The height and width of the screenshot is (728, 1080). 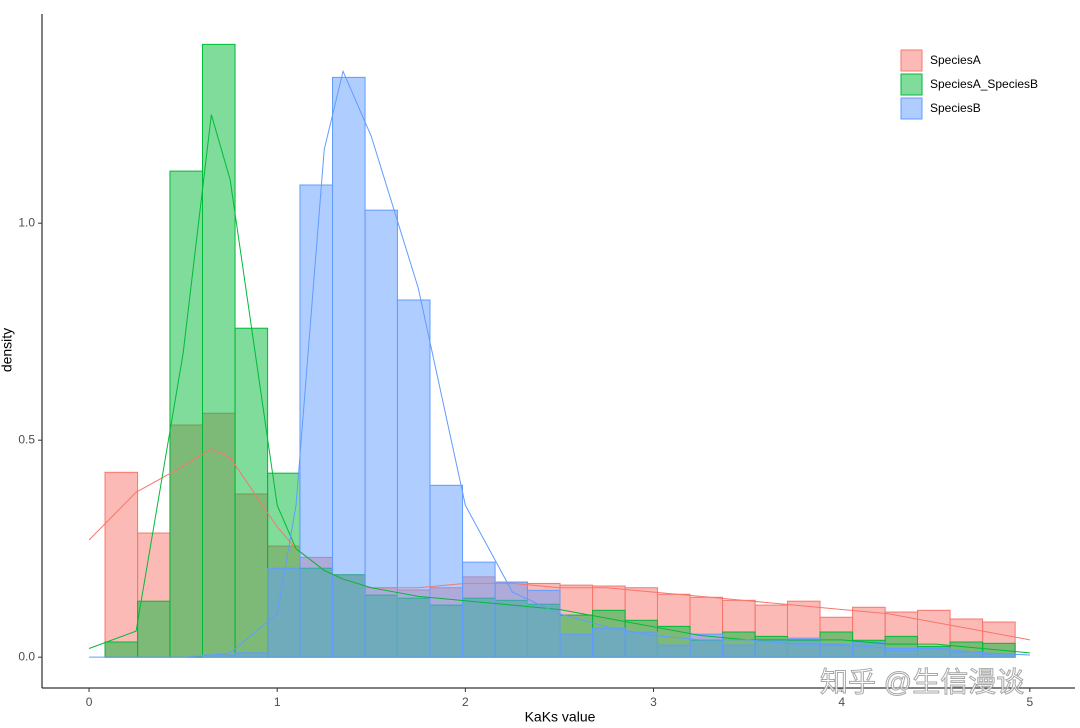 I want to click on x-tick-label: 5, so click(x=1029, y=702).